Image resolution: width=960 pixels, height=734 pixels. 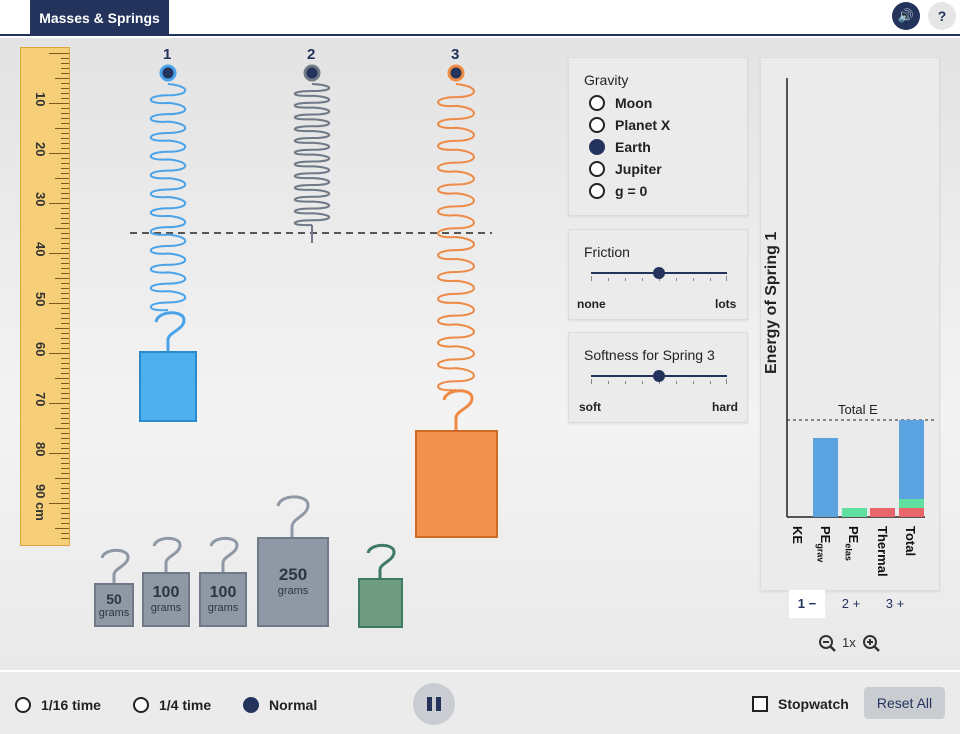 What do you see at coordinates (185, 705) in the screenshot?
I see `speed-option-label: 1/4 time` at bounding box center [185, 705].